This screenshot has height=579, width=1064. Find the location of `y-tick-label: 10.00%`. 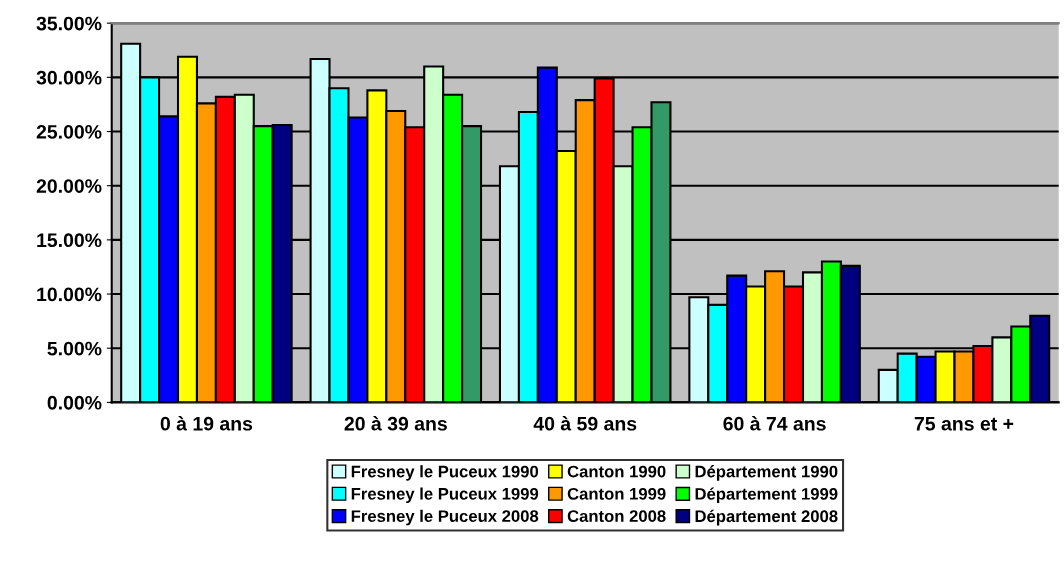

y-tick-label: 10.00% is located at coordinates (69, 294).